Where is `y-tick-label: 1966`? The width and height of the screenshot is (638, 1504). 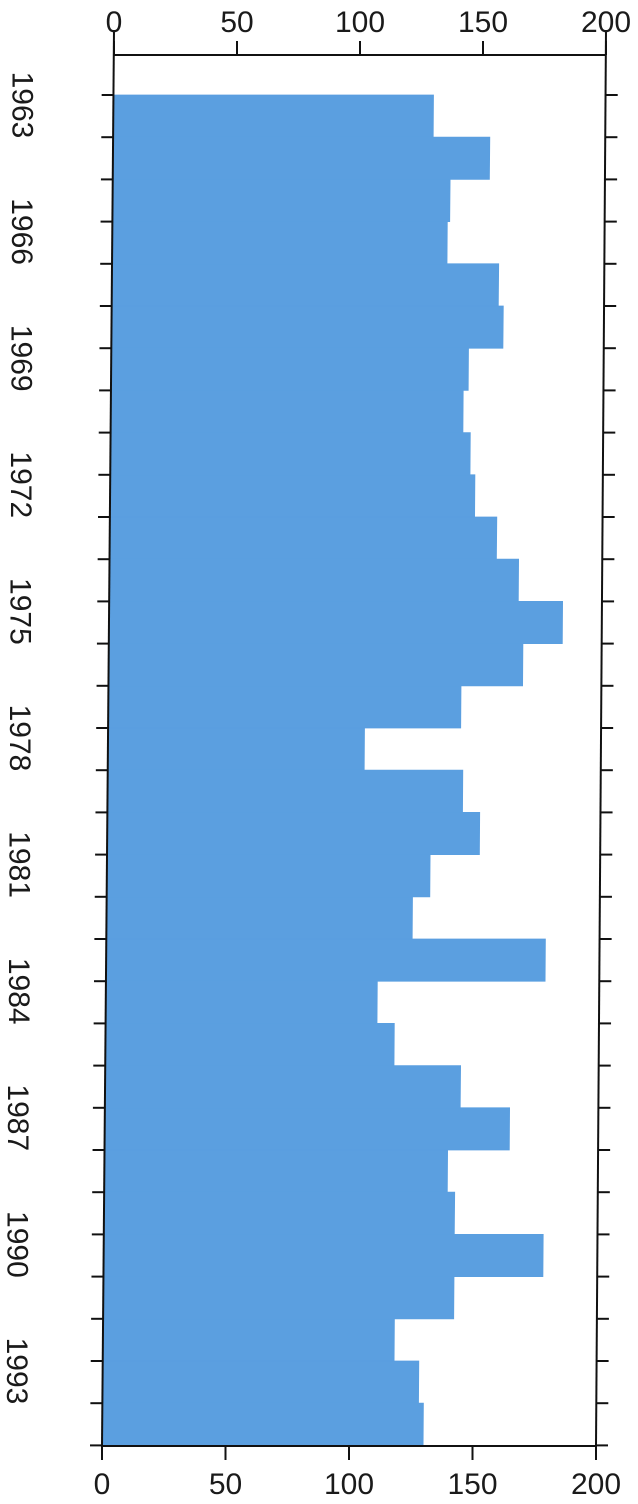
y-tick-label: 1966 is located at coordinates (21, 231).